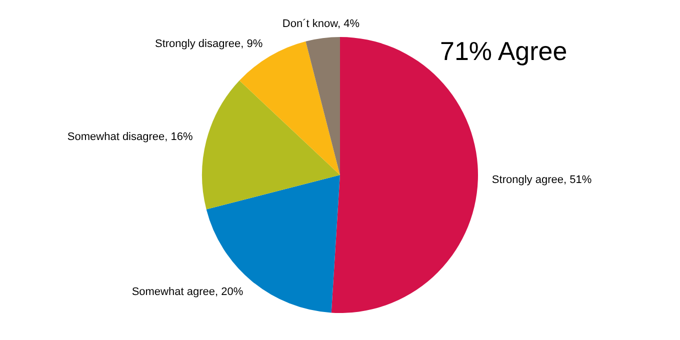 The width and height of the screenshot is (680, 340). Describe the element at coordinates (130, 137) in the screenshot. I see `slice-label: Somewhat disagree, 16%` at that location.